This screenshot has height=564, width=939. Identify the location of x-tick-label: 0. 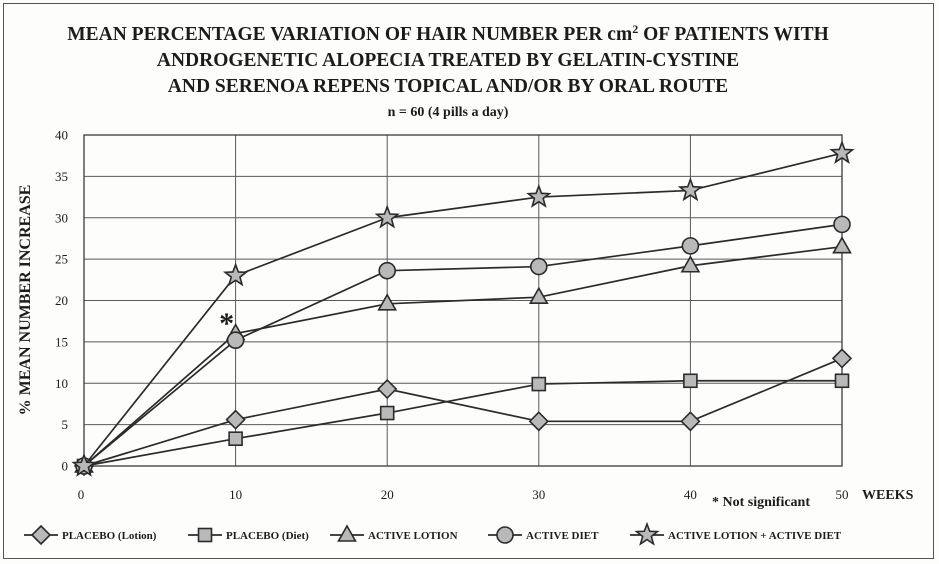
(81, 494).